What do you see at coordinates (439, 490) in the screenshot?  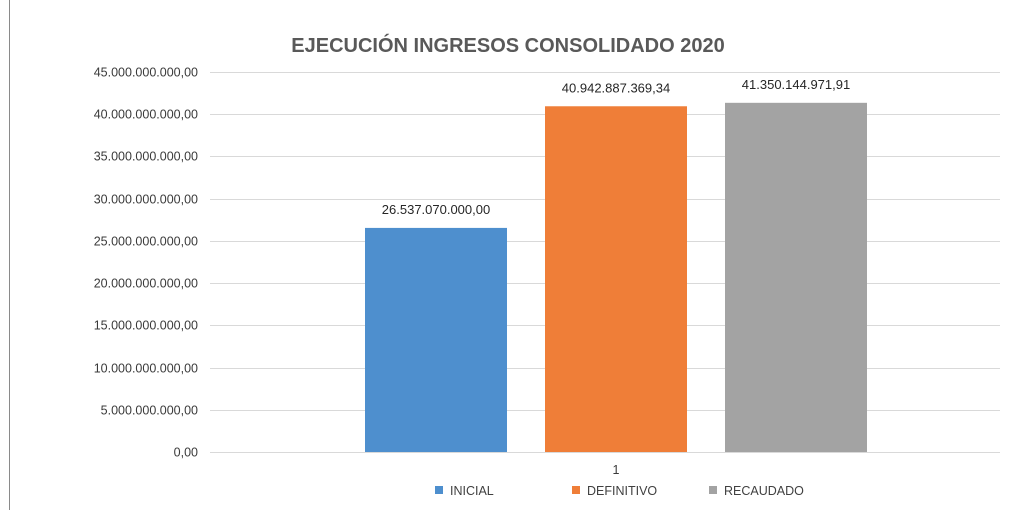 I see `legend-swatch-inicial` at bounding box center [439, 490].